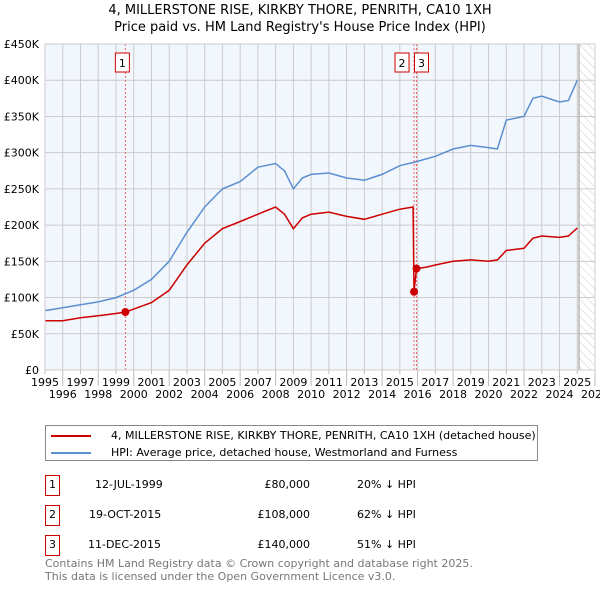  What do you see at coordinates (22, 44) in the screenshot?
I see `y-tick-label: £450K` at bounding box center [22, 44].